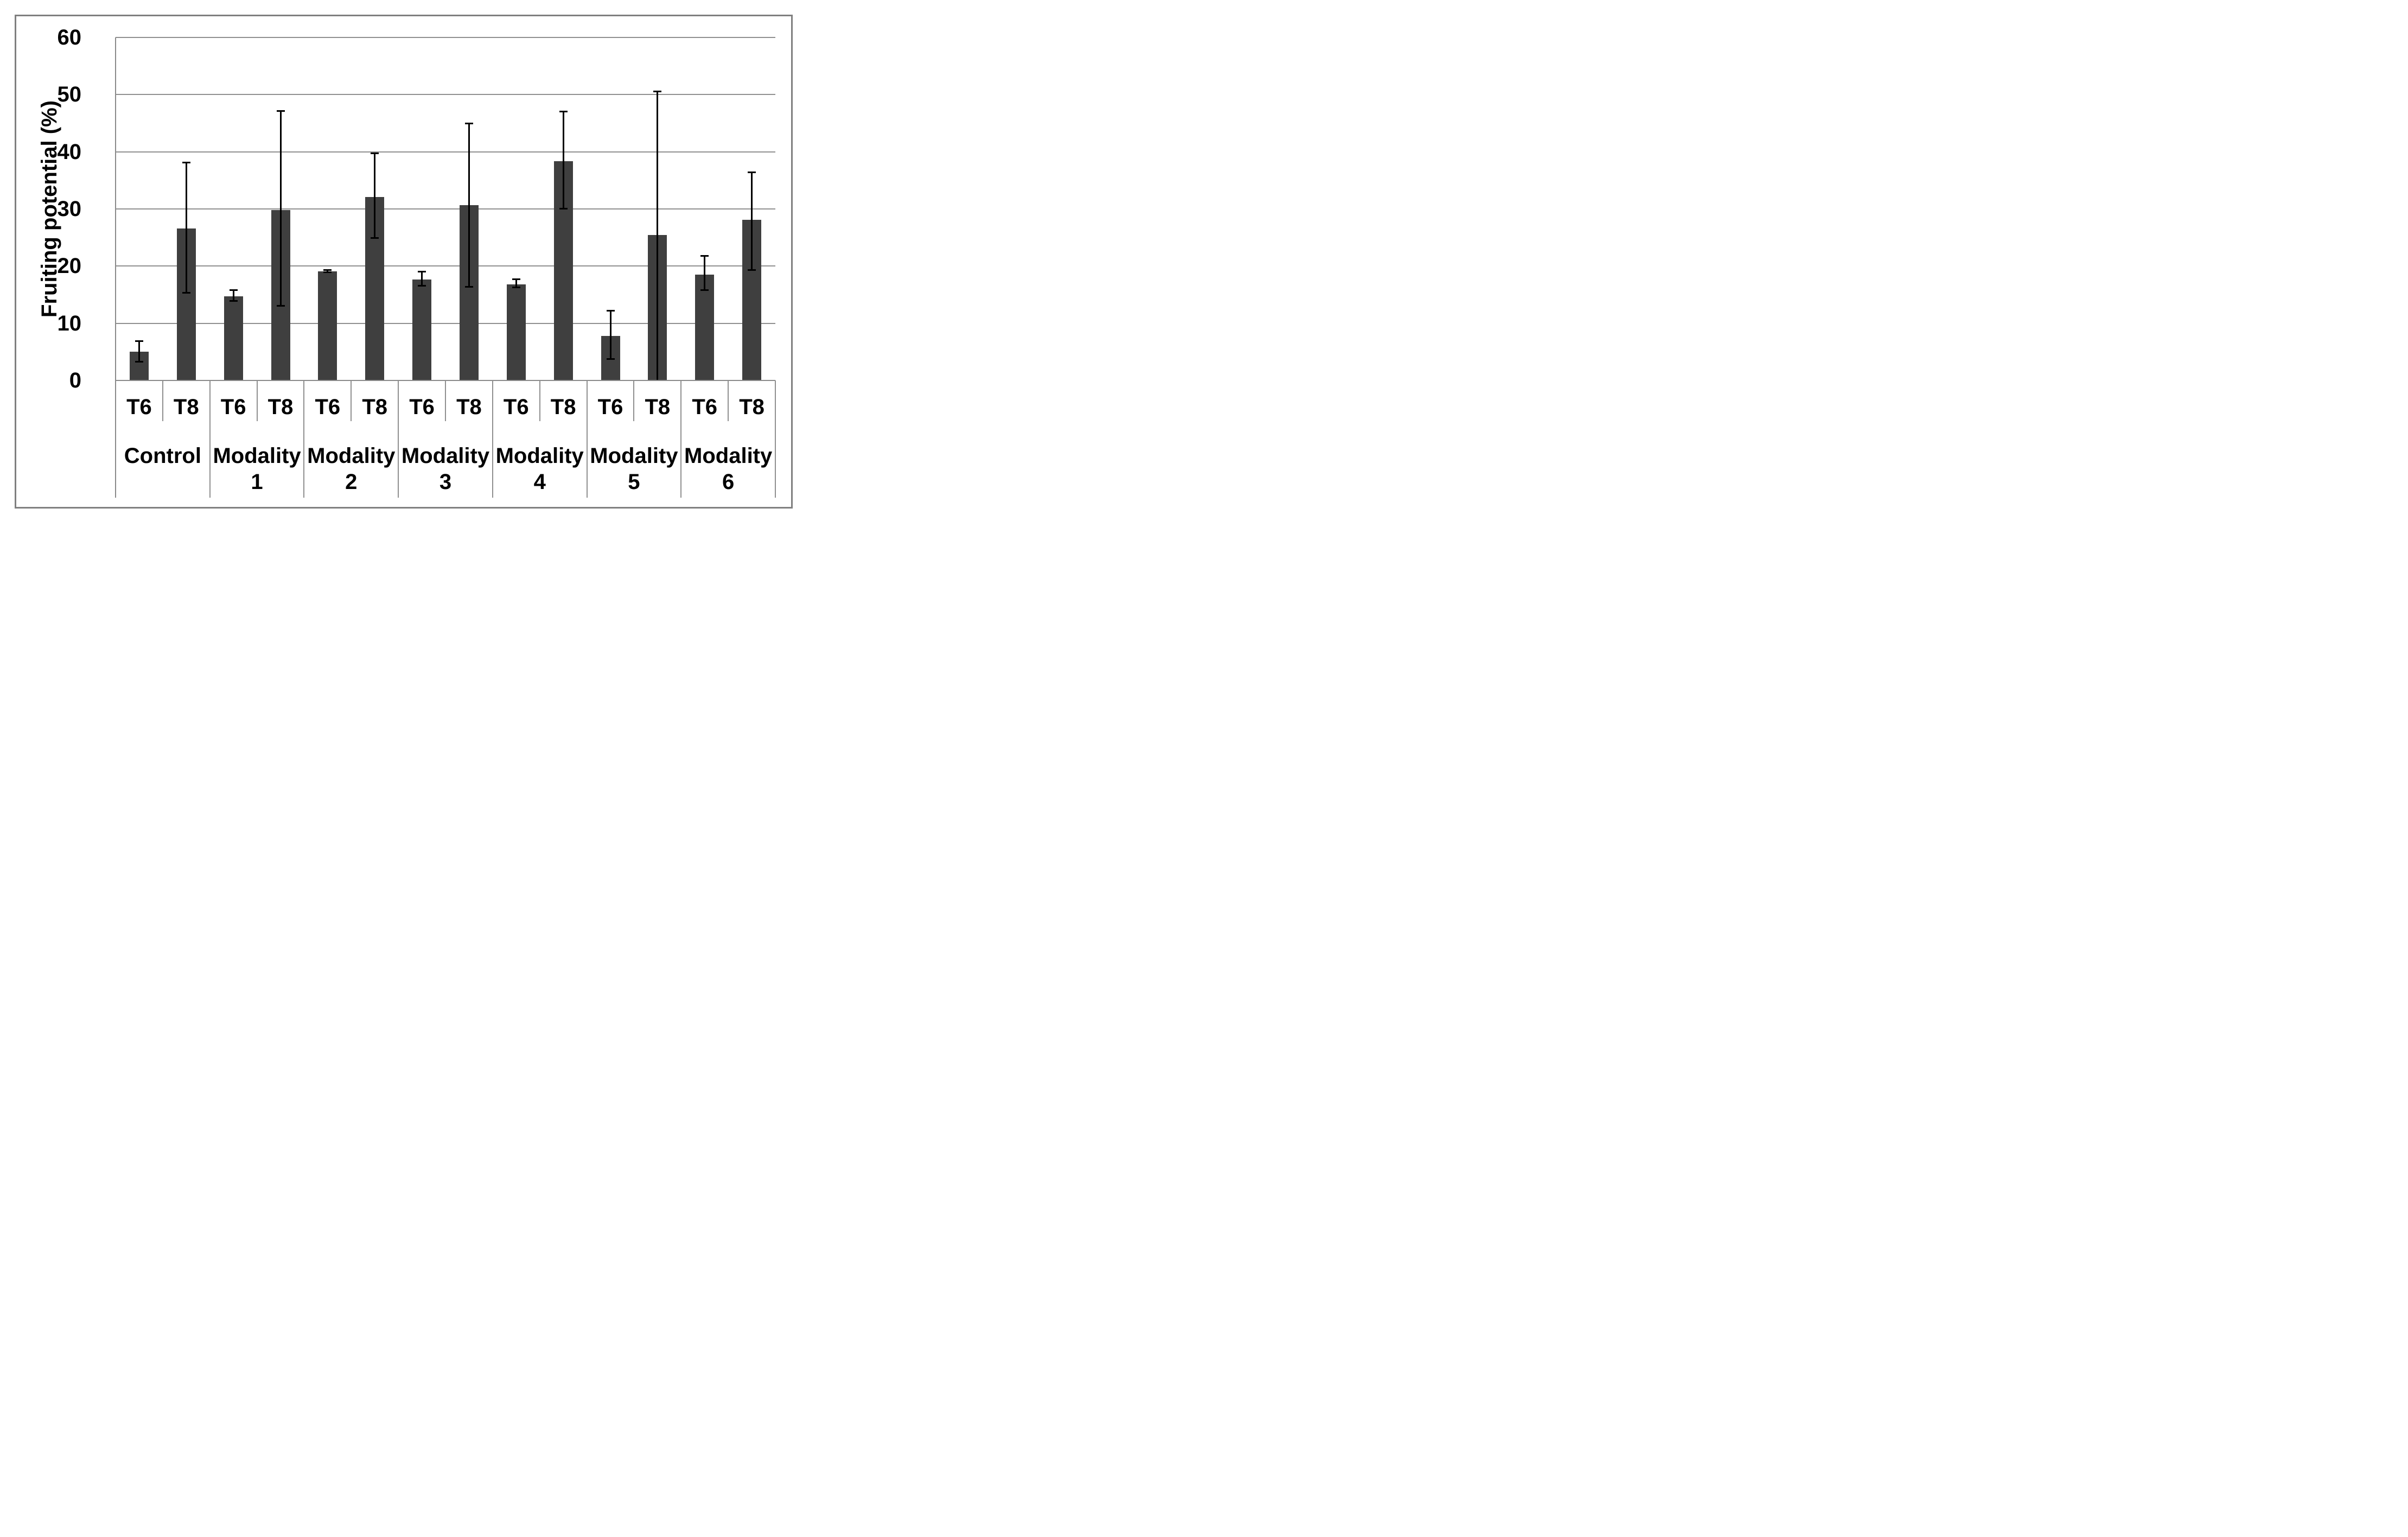  I want to click on y-tick-label: 30, so click(69, 209).